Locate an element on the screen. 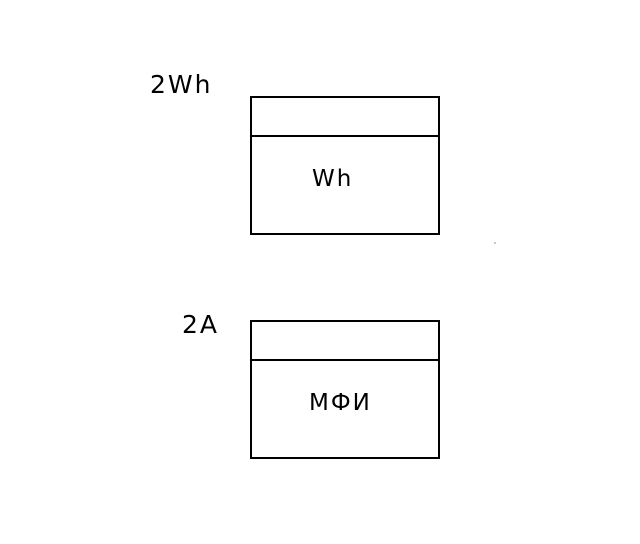 The height and width of the screenshot is (544, 640). block-2-divider is located at coordinates (345, 360).